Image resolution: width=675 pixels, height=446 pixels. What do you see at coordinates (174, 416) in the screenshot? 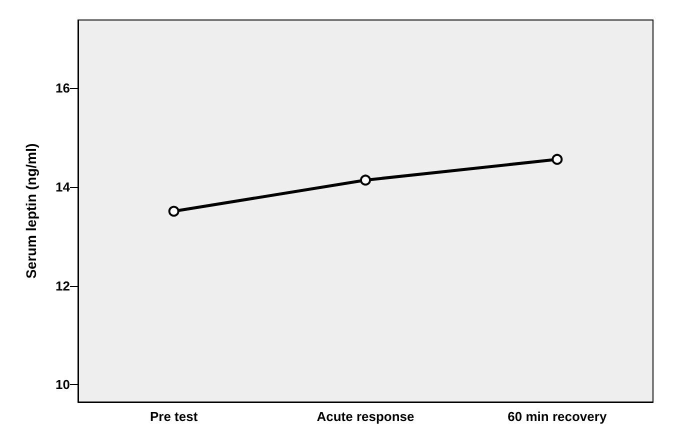
I see `x-tick-label: Pre test` at bounding box center [174, 416].